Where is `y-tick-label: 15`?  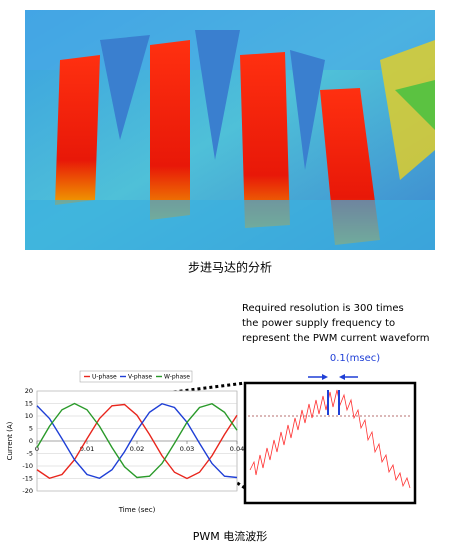 y-tick-label: 15 is located at coordinates (29, 404).